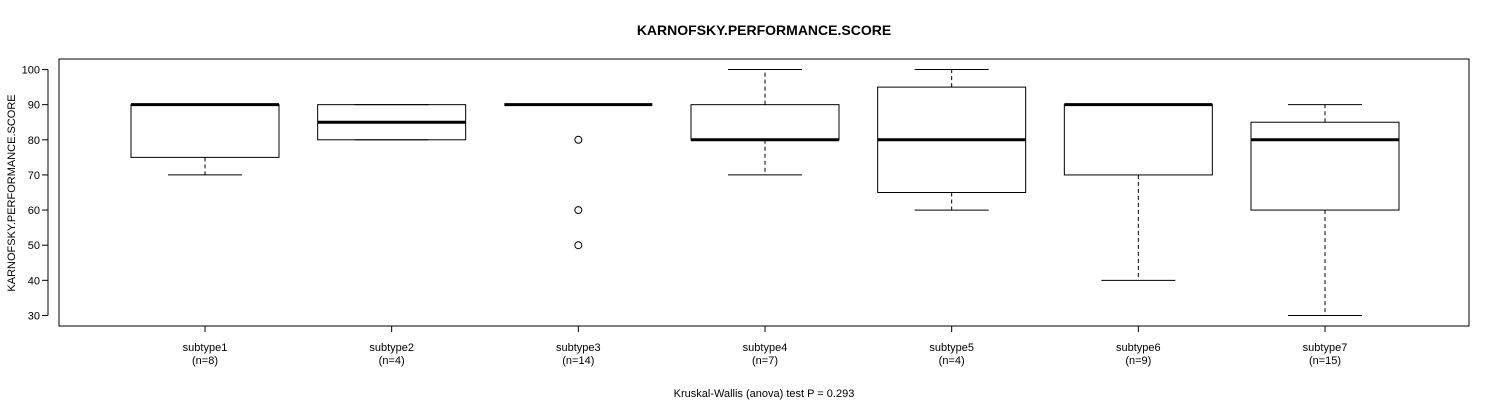  I want to click on x-category-label: subtype6, so click(1138, 348).